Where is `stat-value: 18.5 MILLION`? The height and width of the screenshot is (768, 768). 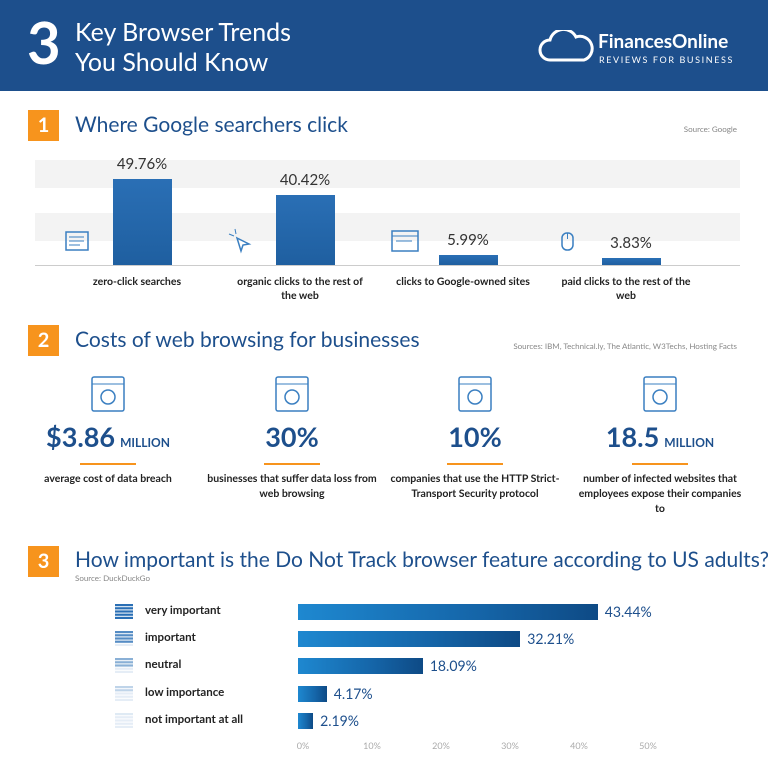 stat-value: 18.5 MILLION is located at coordinates (660, 436).